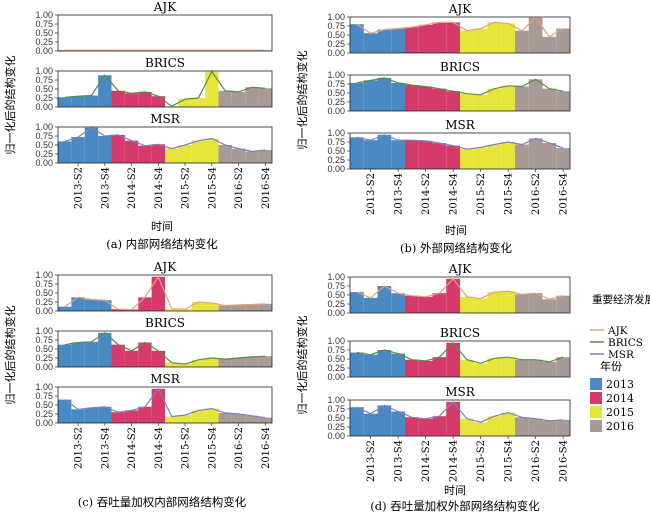 Image resolution: width=650 pixels, height=520 pixels. I want to click on facet-title: MSR, so click(460, 392).